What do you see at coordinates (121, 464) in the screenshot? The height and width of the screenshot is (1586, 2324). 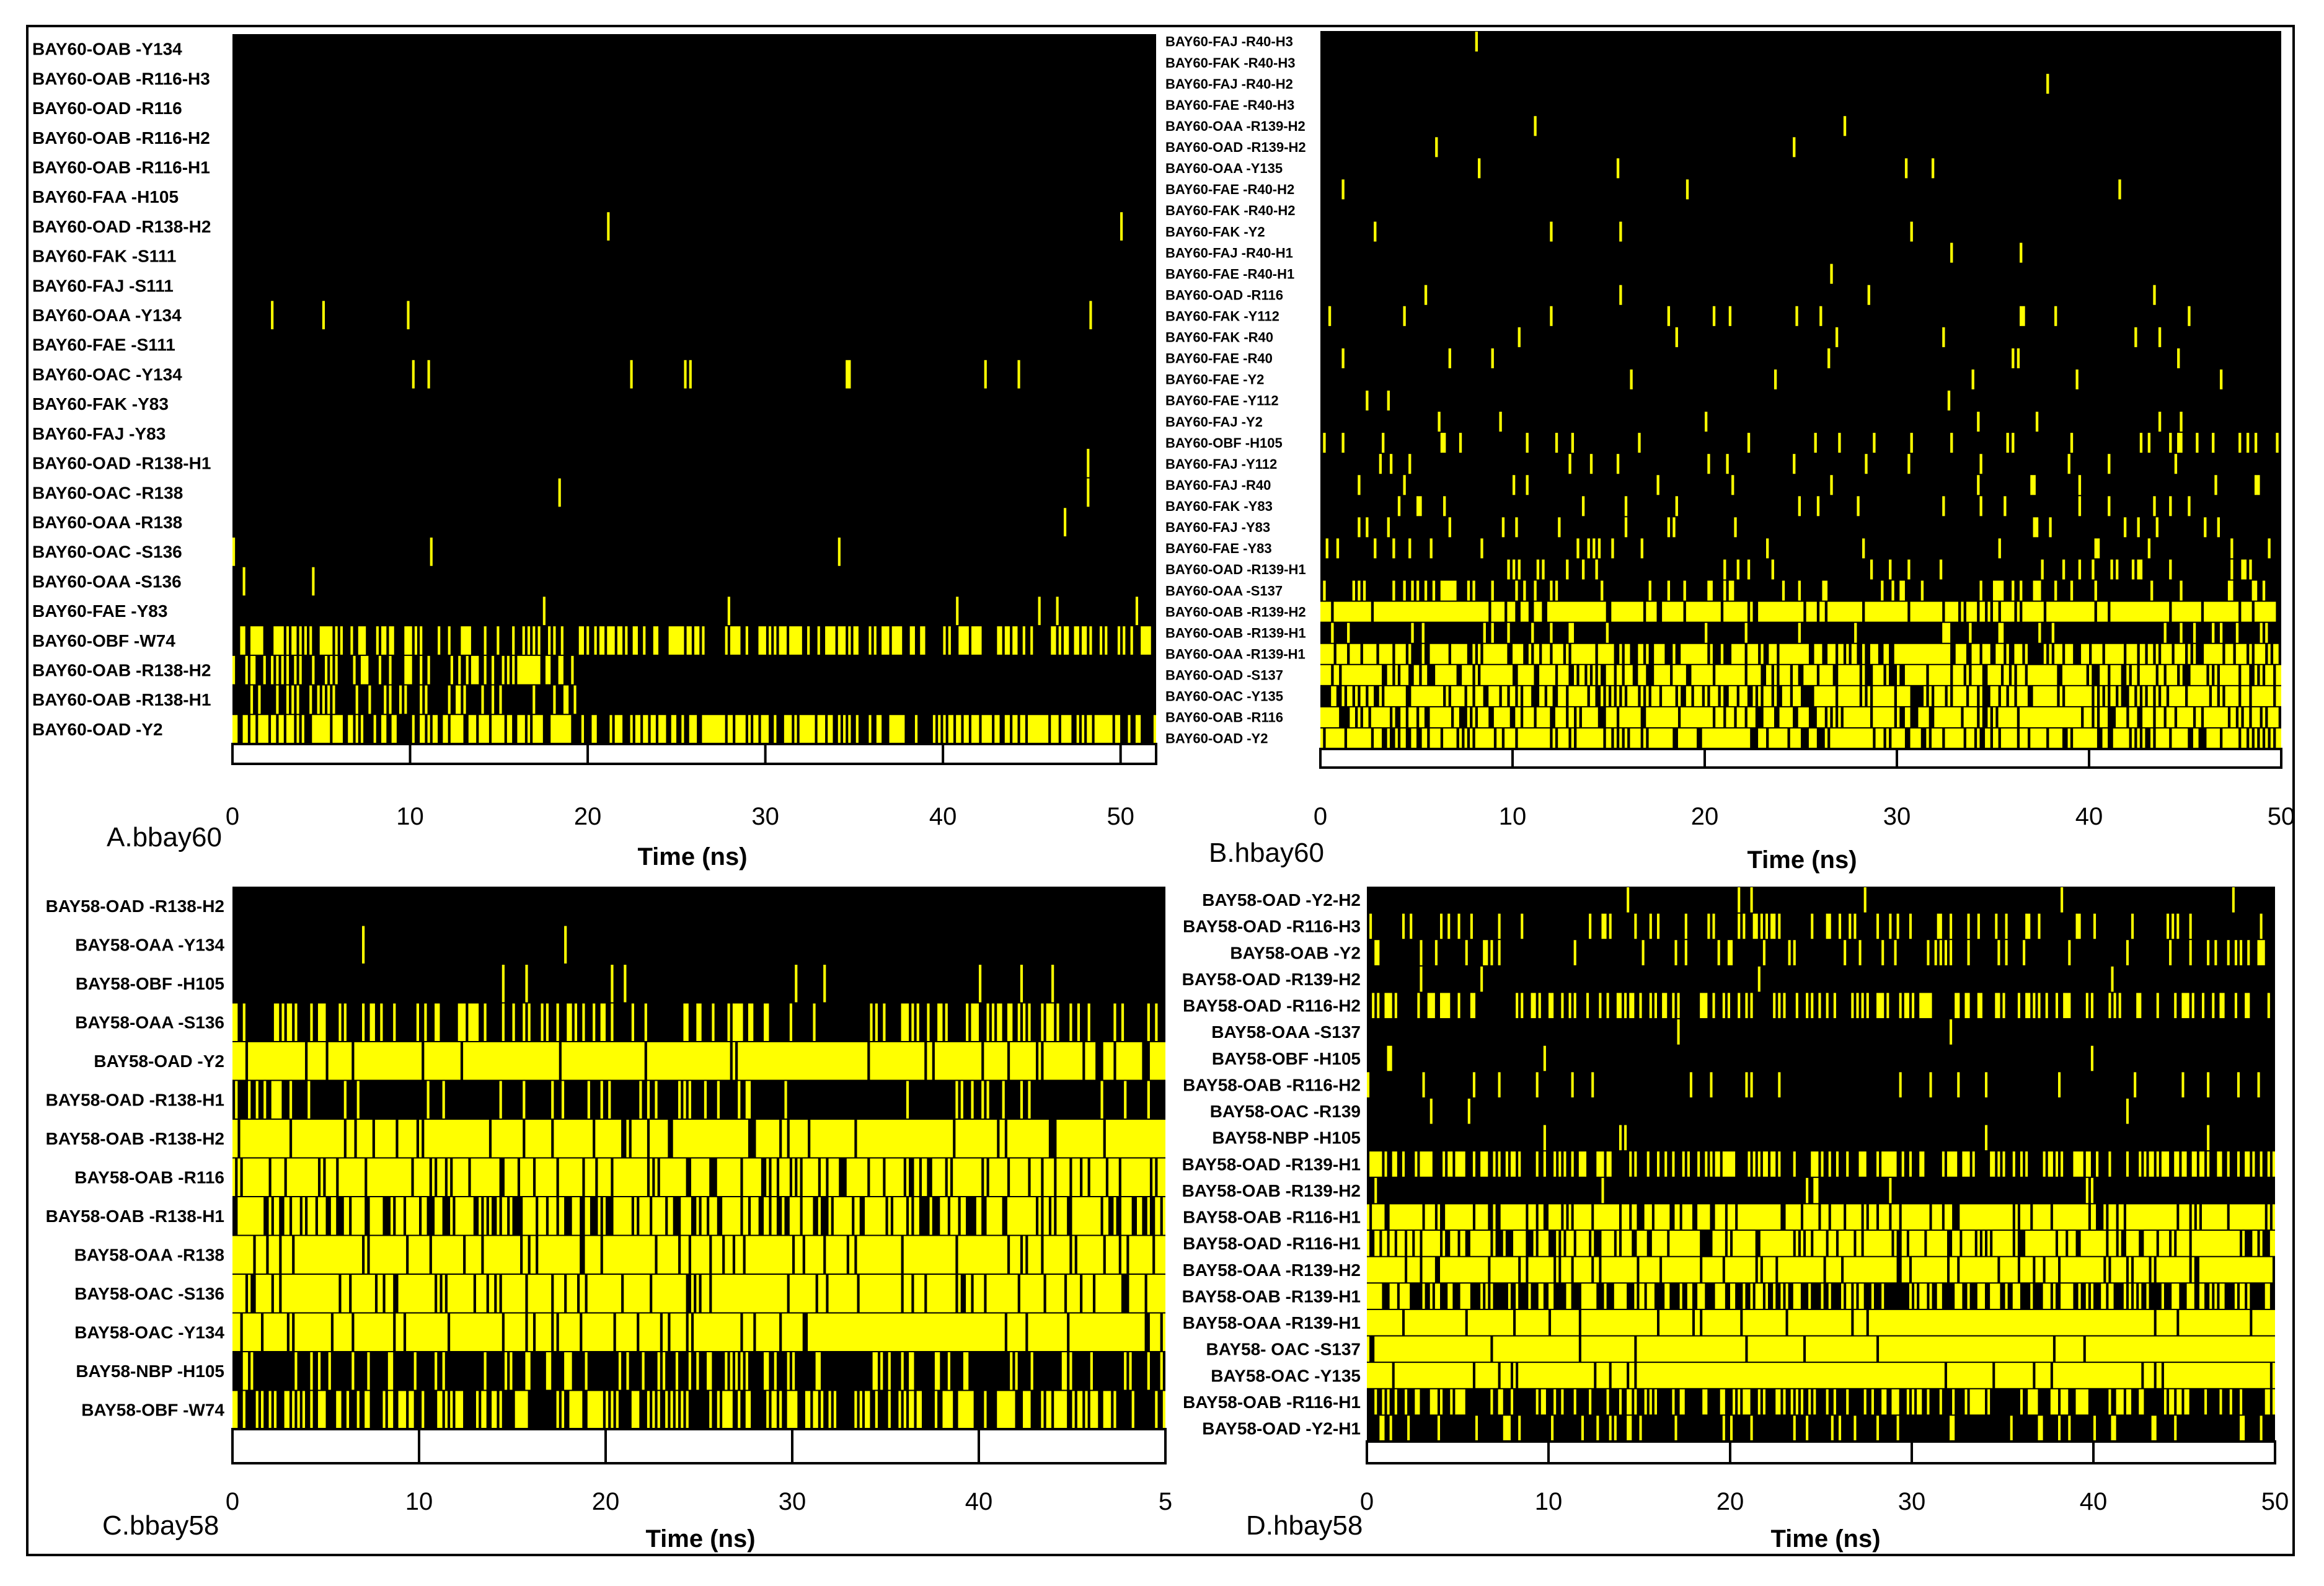 I see `row-label: BAY60-OAD -R138-H1` at bounding box center [121, 464].